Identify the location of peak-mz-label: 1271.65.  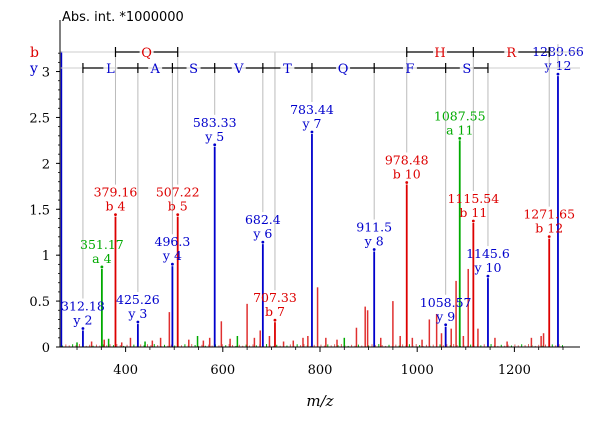
(549, 214).